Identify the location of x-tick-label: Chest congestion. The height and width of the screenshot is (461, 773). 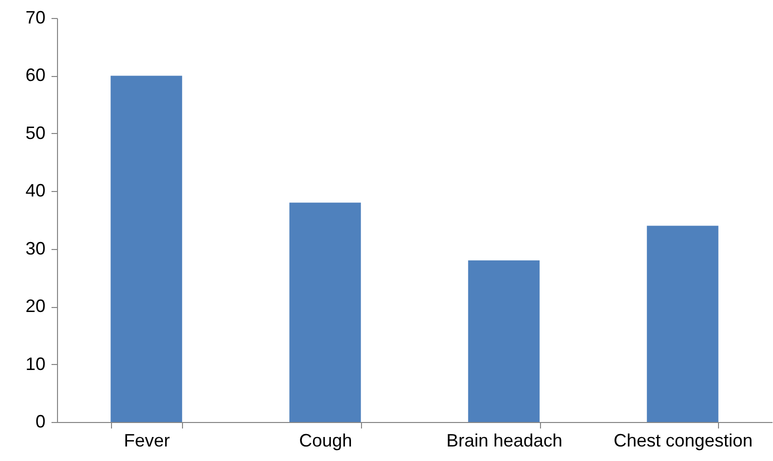
(683, 440).